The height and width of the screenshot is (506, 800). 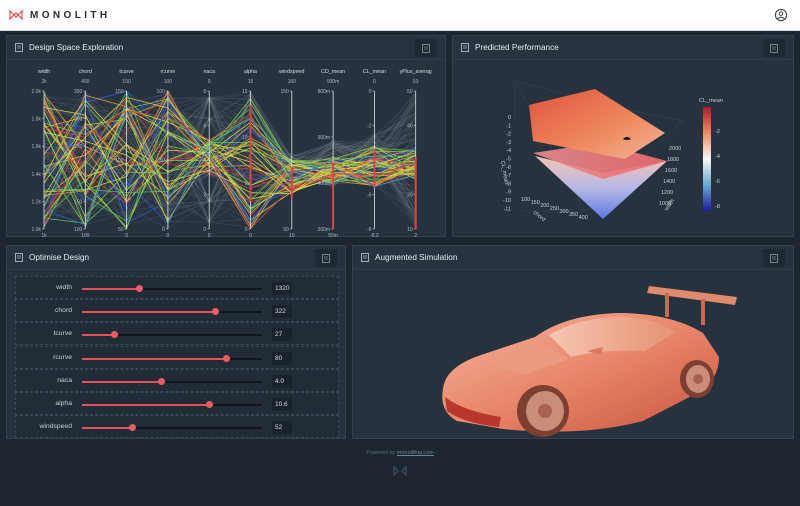 I want to click on y-tick: 1200, so click(x=667, y=193).